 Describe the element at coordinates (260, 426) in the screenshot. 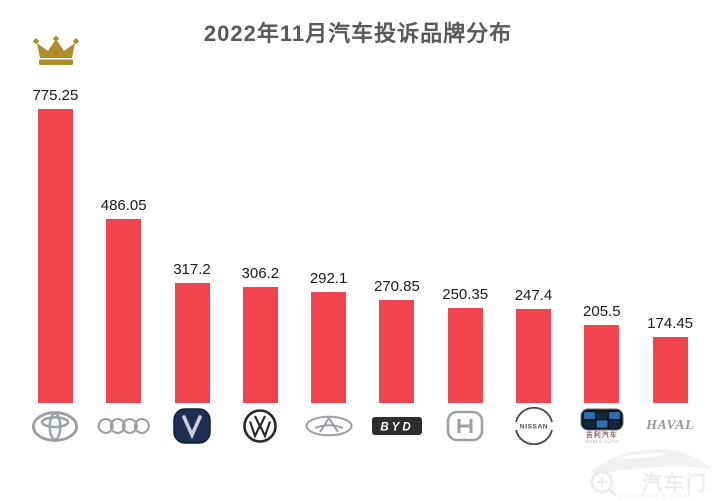

I see `volkswagen-logo-icon` at that location.